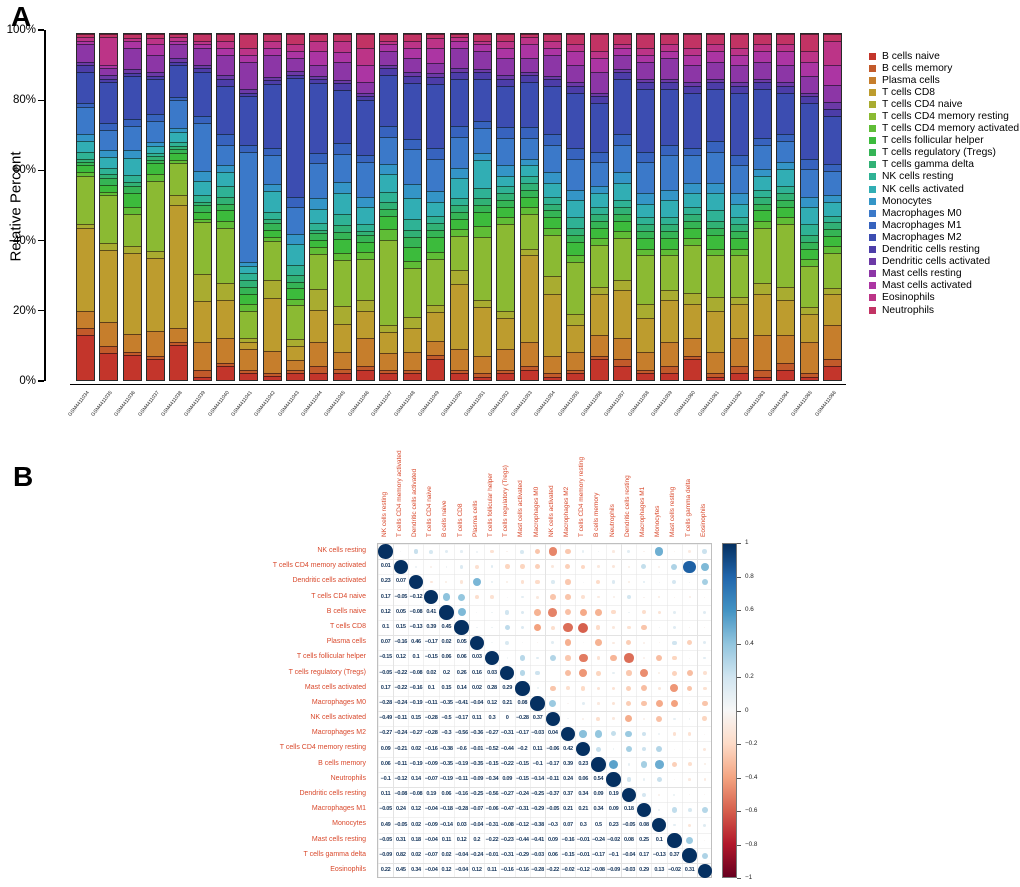 This screenshot has height=887, width=1020. What do you see at coordinates (583, 824) in the screenshot?
I see `corr-value: 0.3` at bounding box center [583, 824].